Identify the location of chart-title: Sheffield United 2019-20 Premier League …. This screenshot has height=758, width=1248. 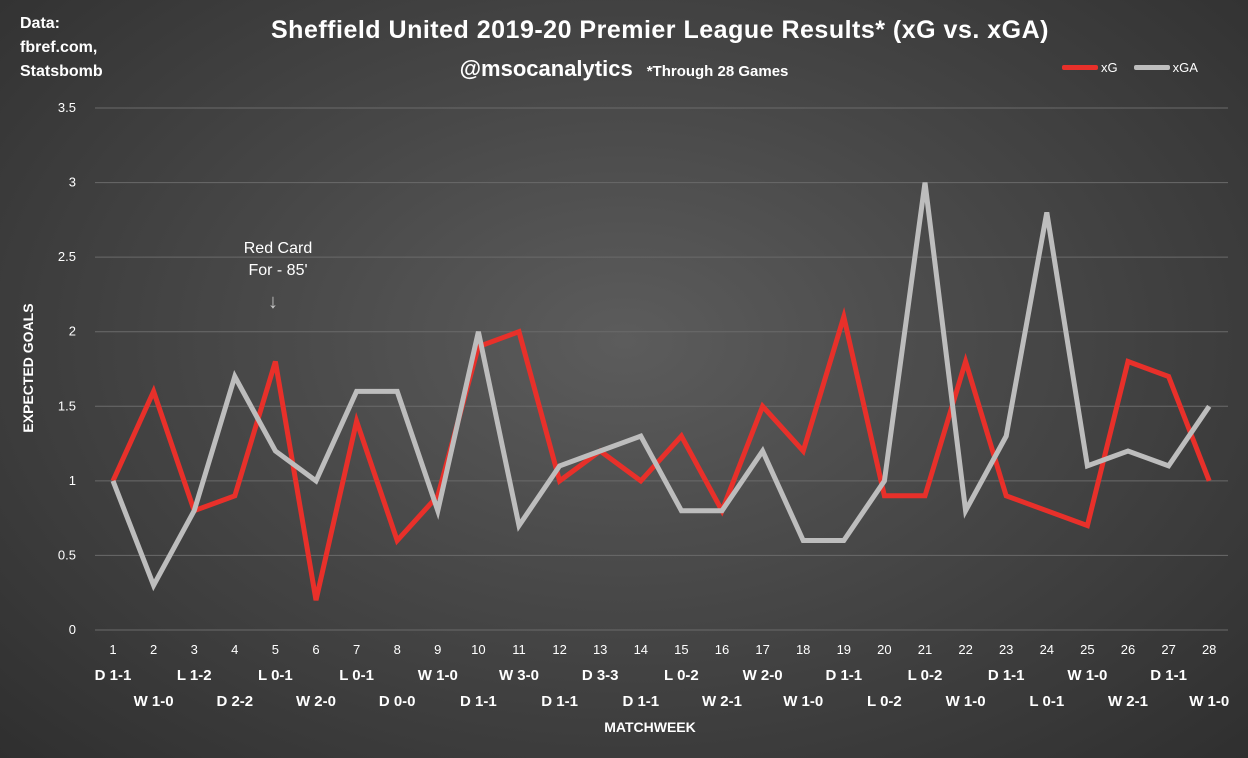
(660, 30).